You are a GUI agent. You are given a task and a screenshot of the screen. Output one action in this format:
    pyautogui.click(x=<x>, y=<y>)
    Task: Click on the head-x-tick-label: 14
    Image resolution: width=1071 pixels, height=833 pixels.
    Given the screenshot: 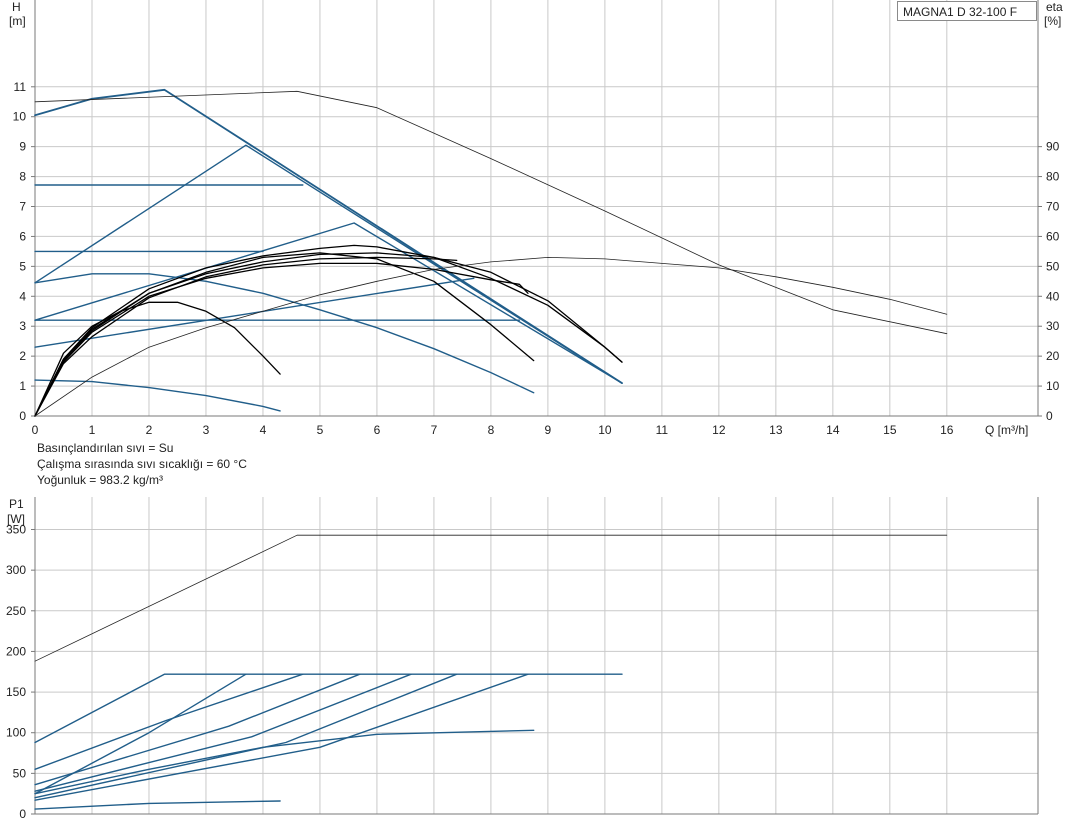 What is the action you would take?
    pyautogui.click(x=833, y=430)
    